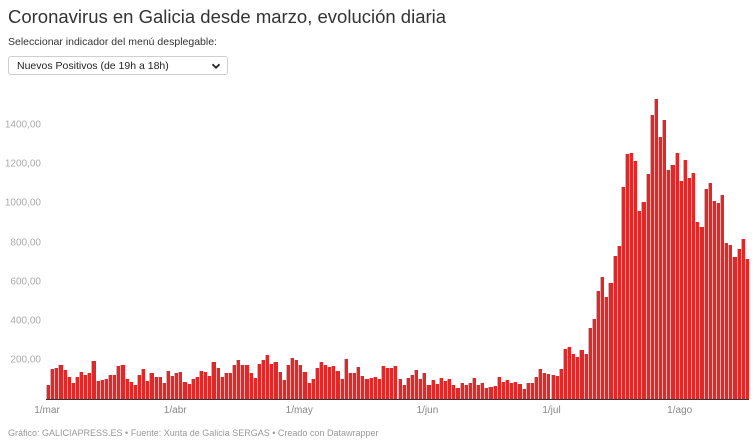 Image resolution: width=756 pixels, height=447 pixels. What do you see at coordinates (22, 125) in the screenshot?
I see `y-tick-label: 1400,00` at bounding box center [22, 125].